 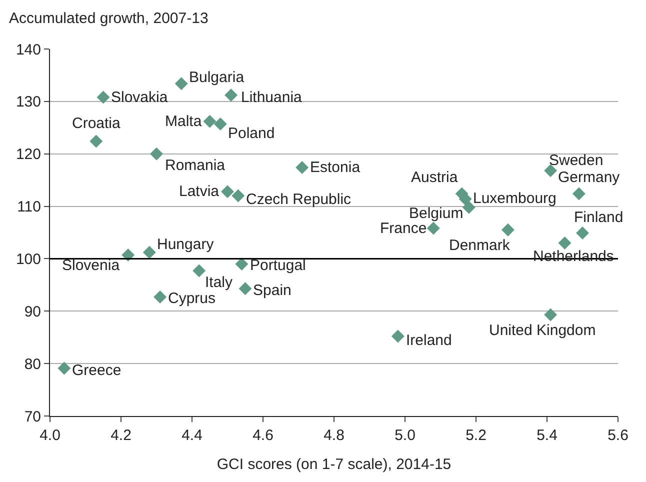 I want to click on y-tick-label: 70, so click(x=32, y=417).